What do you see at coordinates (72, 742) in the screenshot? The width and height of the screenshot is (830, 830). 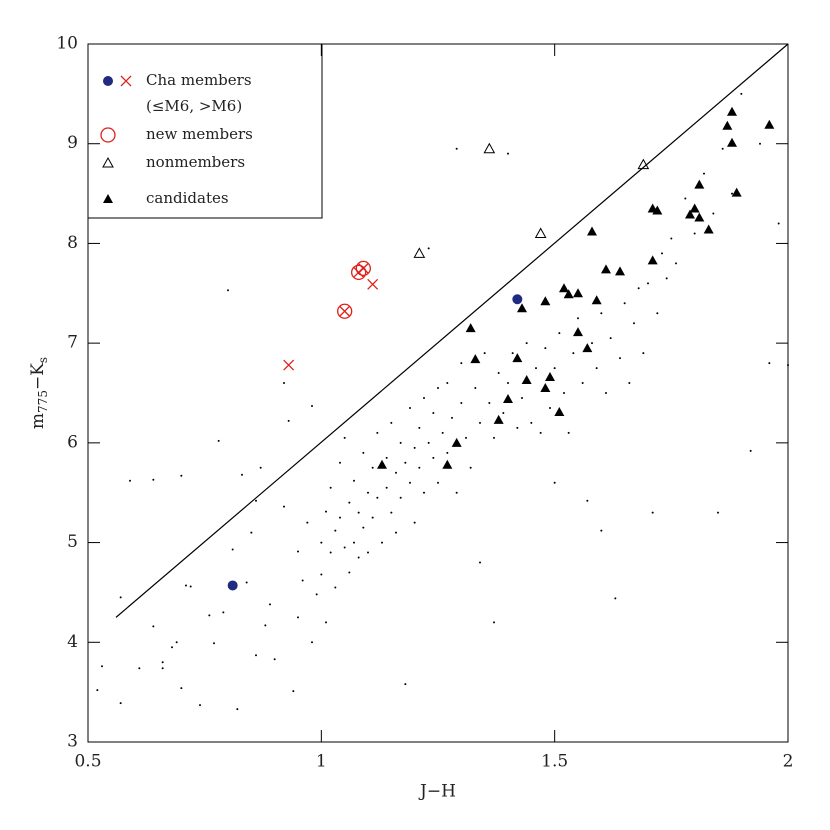 I see `y-tick-label: 3` at bounding box center [72, 742].